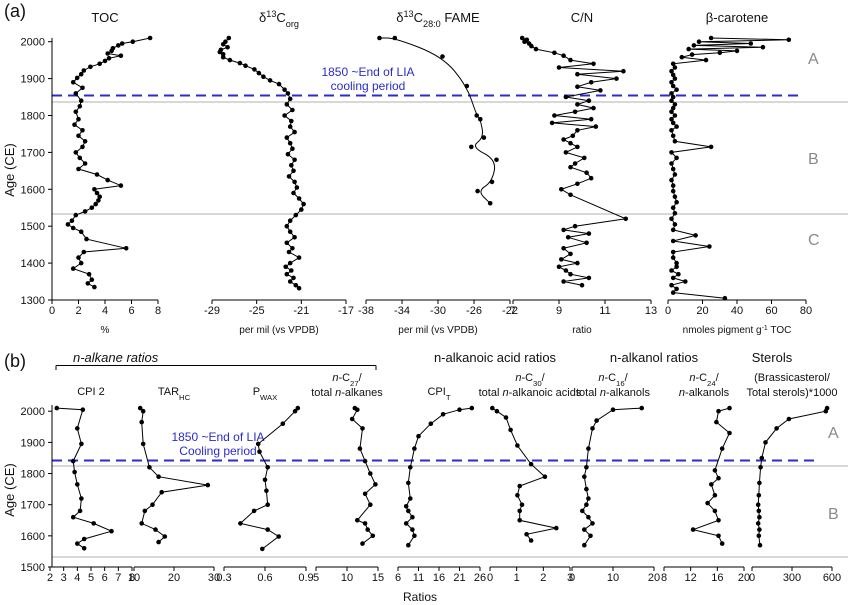 The width and height of the screenshot is (850, 605). I want to click on x-tick-label-13: 300, so click(792, 578).